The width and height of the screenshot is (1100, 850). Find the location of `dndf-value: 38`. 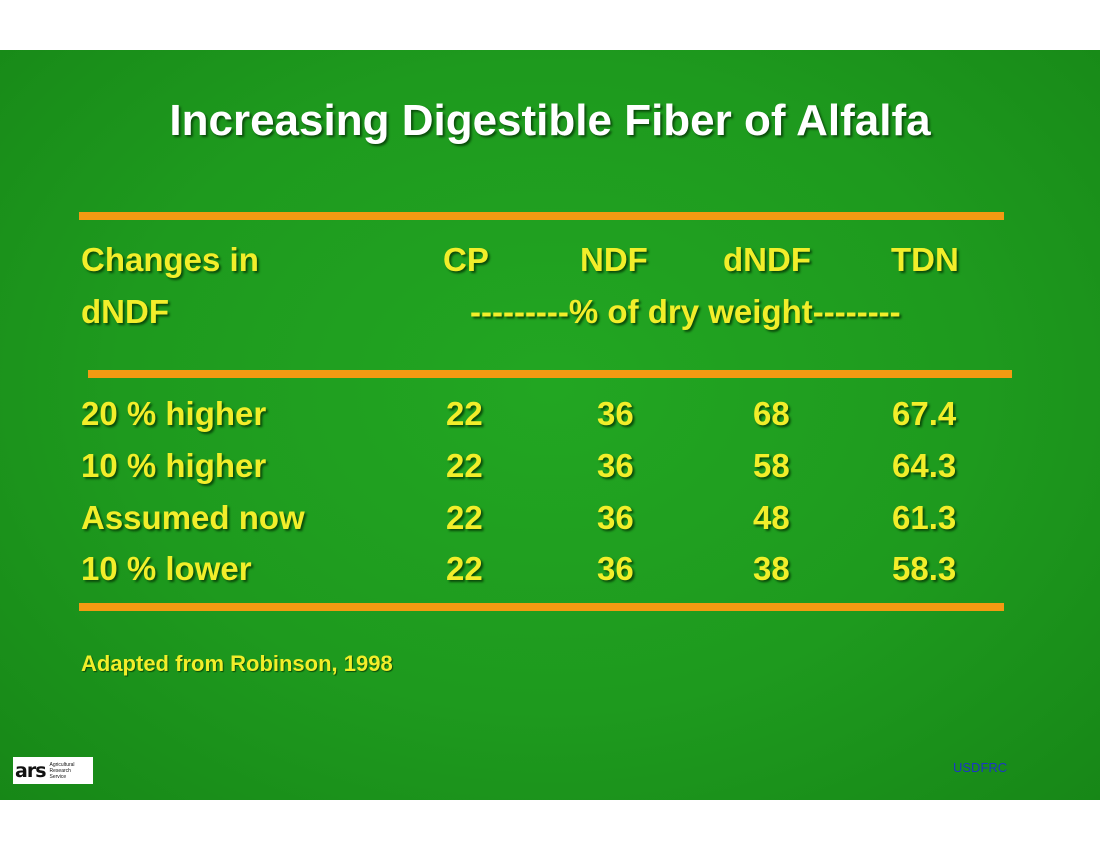

dndf-value: 38 is located at coordinates (771, 568).